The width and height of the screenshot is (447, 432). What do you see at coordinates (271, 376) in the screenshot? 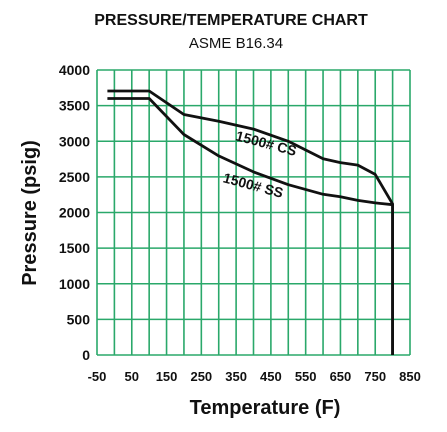
I see `x-tick-label: 450` at bounding box center [271, 376].